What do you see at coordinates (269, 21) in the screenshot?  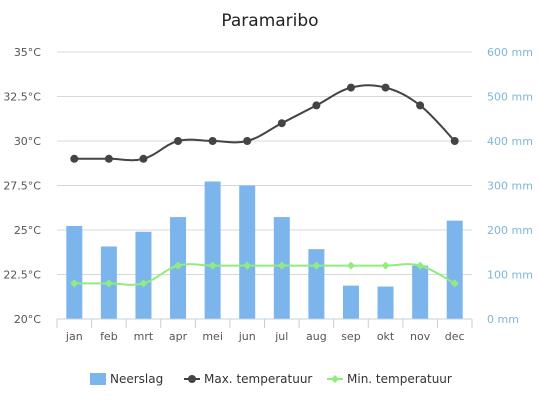 I see `chart-title: Paramaribo` at bounding box center [269, 21].